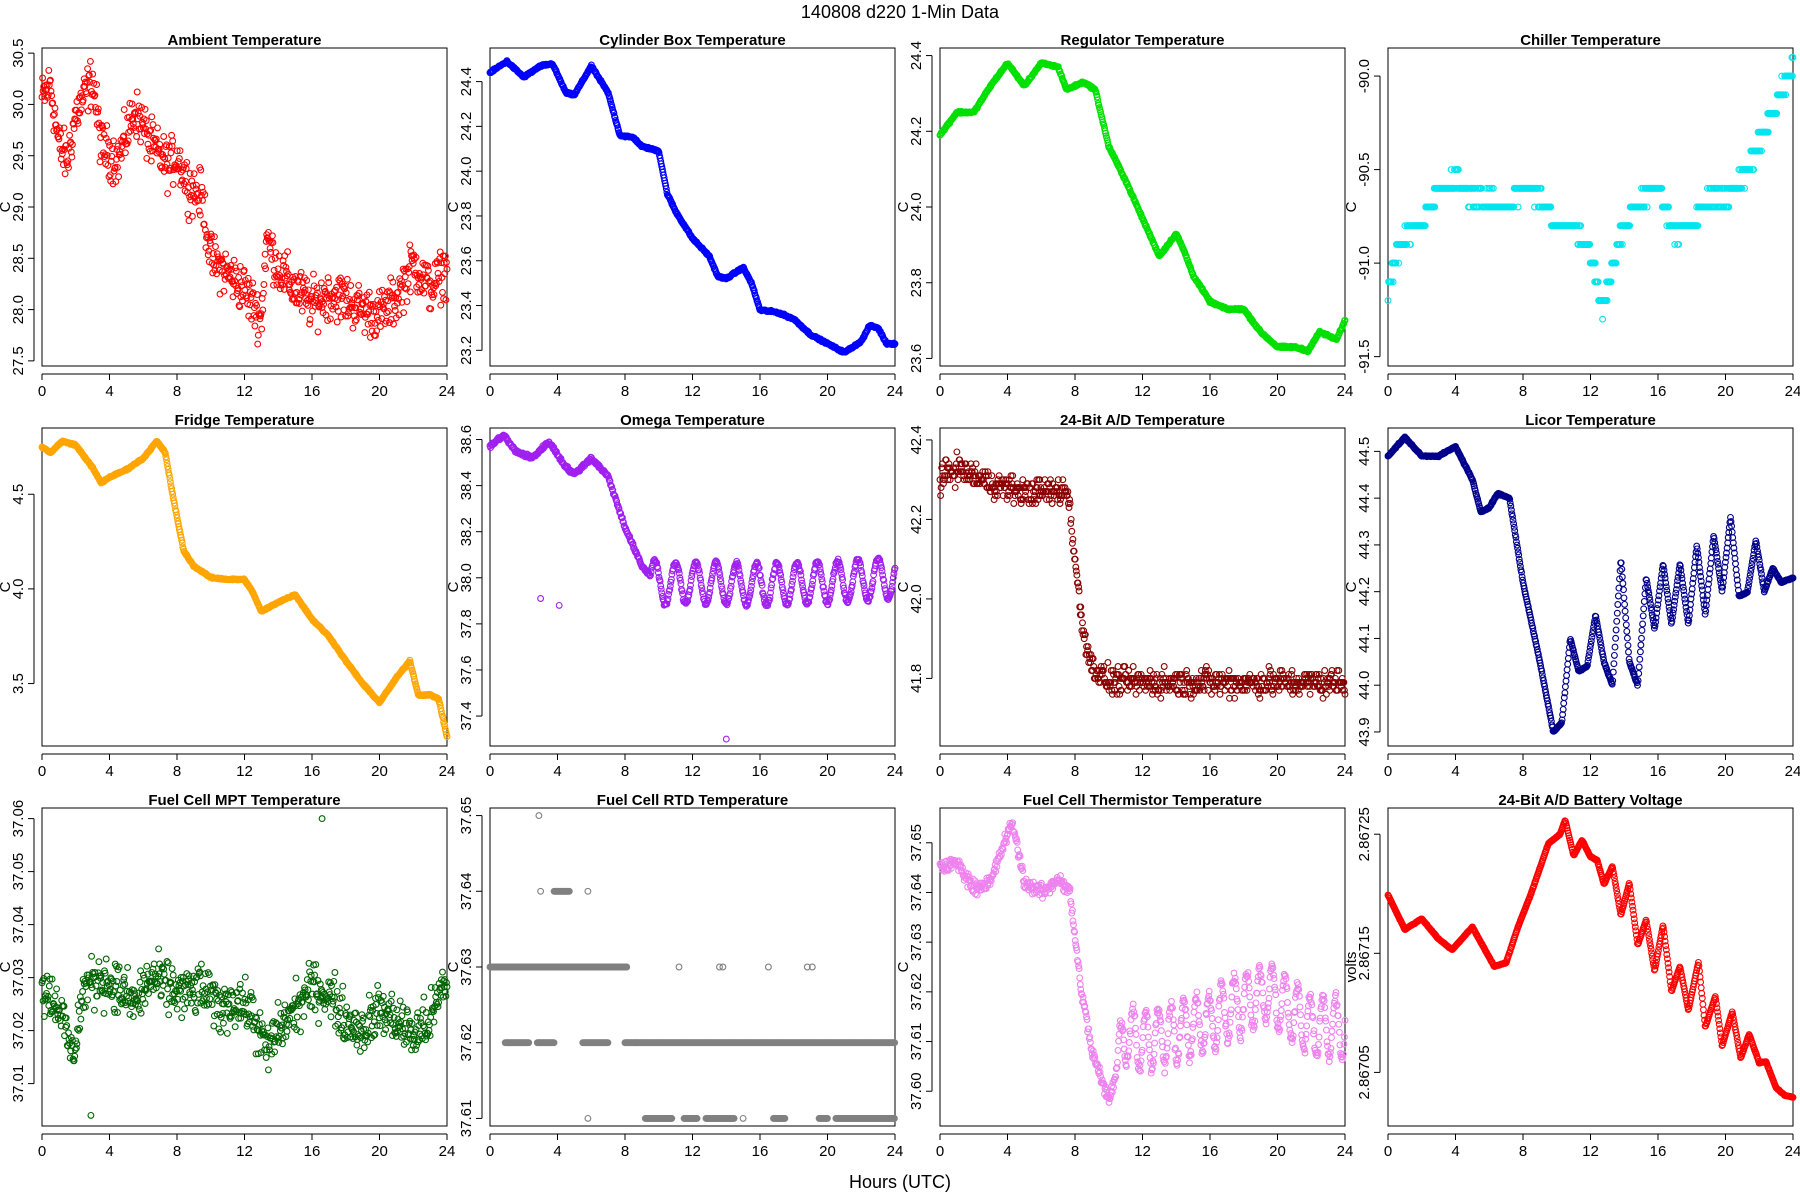 This screenshot has height=1200, width=1800. I want to click on y-tick-label: 37.6, so click(466, 669).